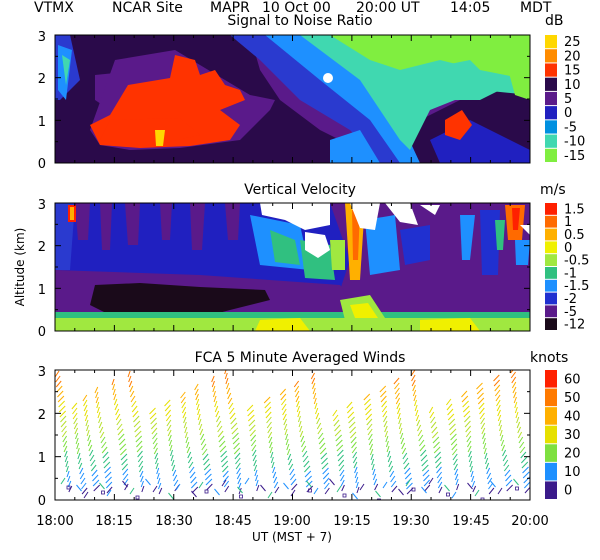 This screenshot has height=560, width=600. Describe the element at coordinates (554, 21) in the screenshot. I see `snr-unit: dB` at that location.